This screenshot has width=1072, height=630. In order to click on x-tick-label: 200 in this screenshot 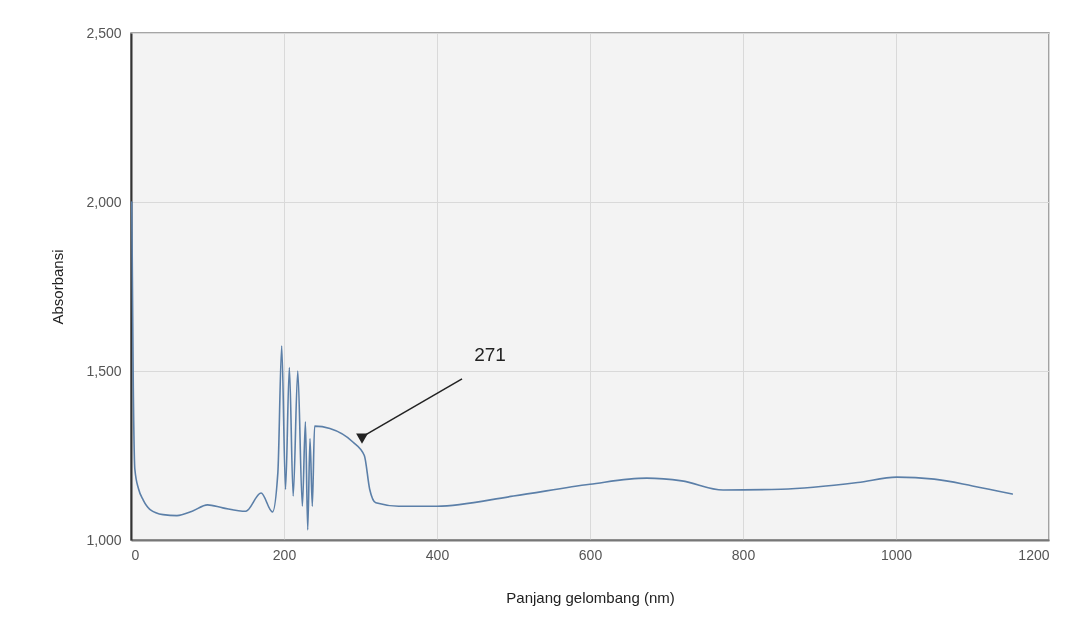, I will do `click(284, 554)`.